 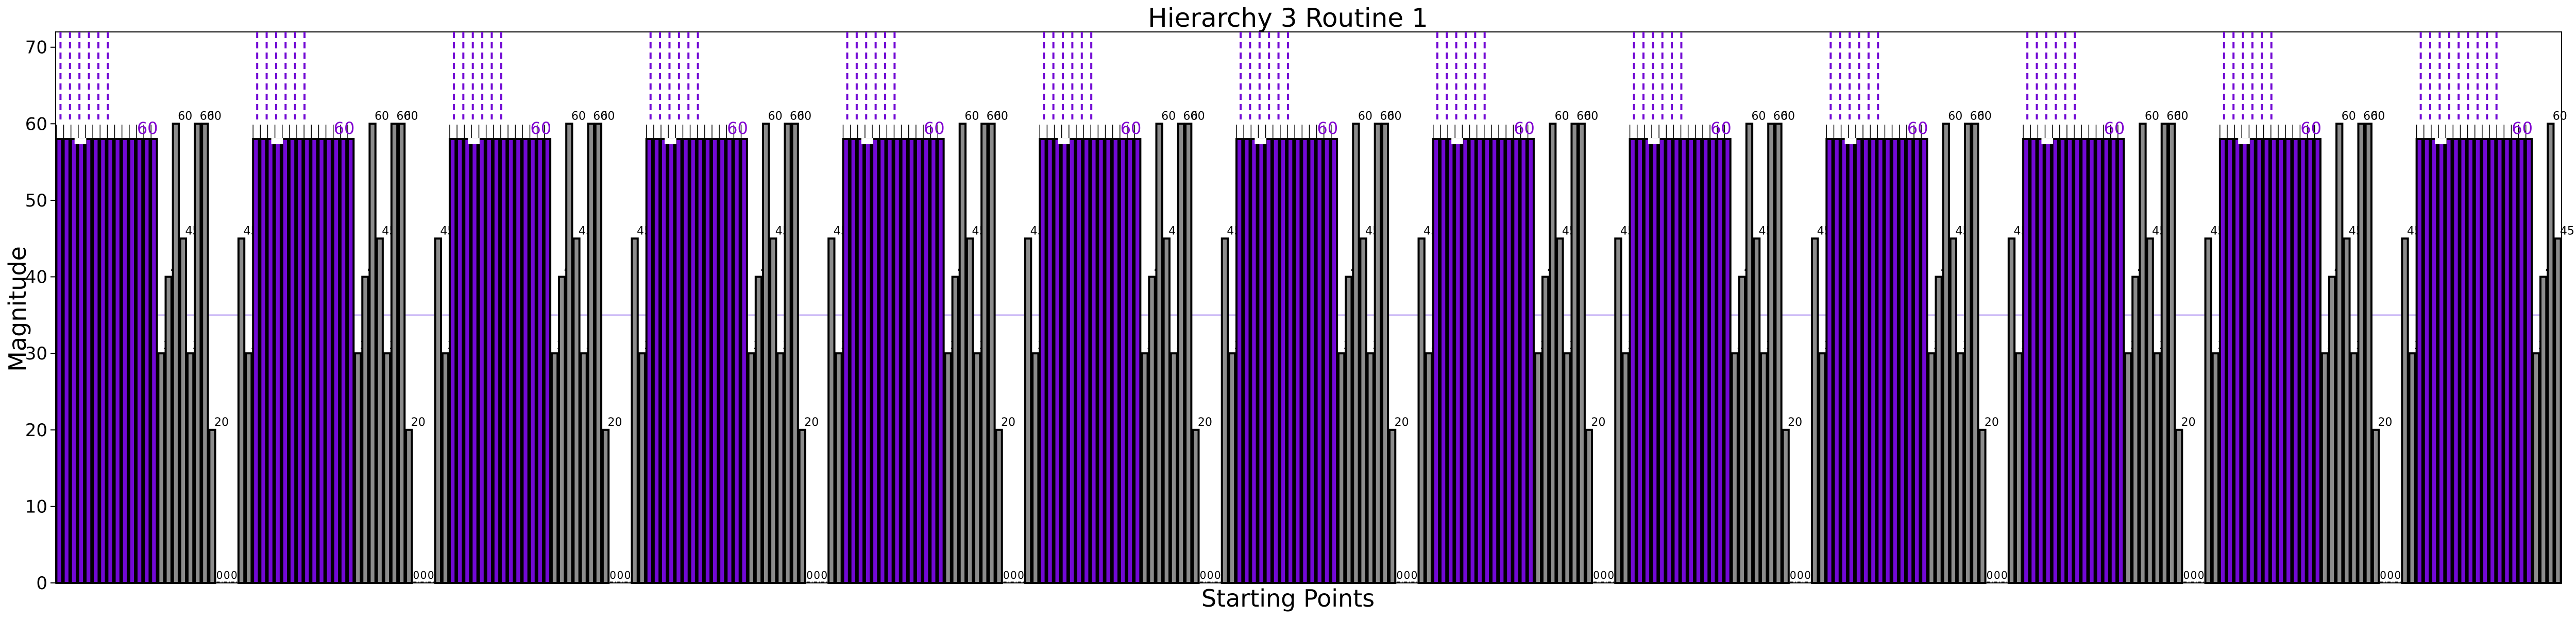 What do you see at coordinates (36, 354) in the screenshot?
I see `y-tick-label: 30` at bounding box center [36, 354].